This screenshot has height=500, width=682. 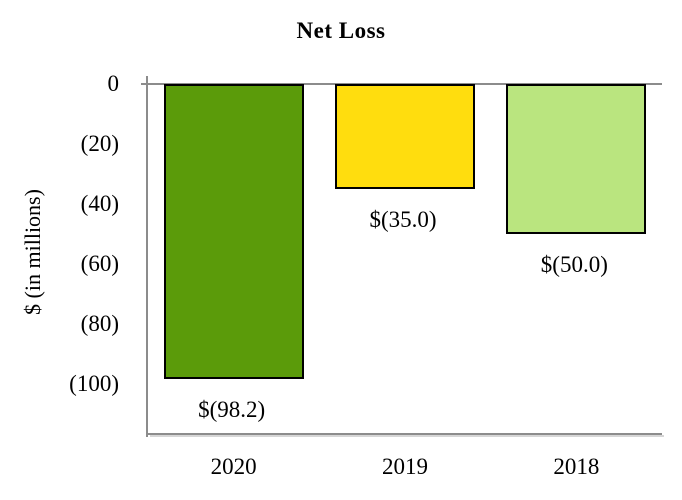 What do you see at coordinates (405, 136) in the screenshot?
I see `bar-2019` at bounding box center [405, 136].